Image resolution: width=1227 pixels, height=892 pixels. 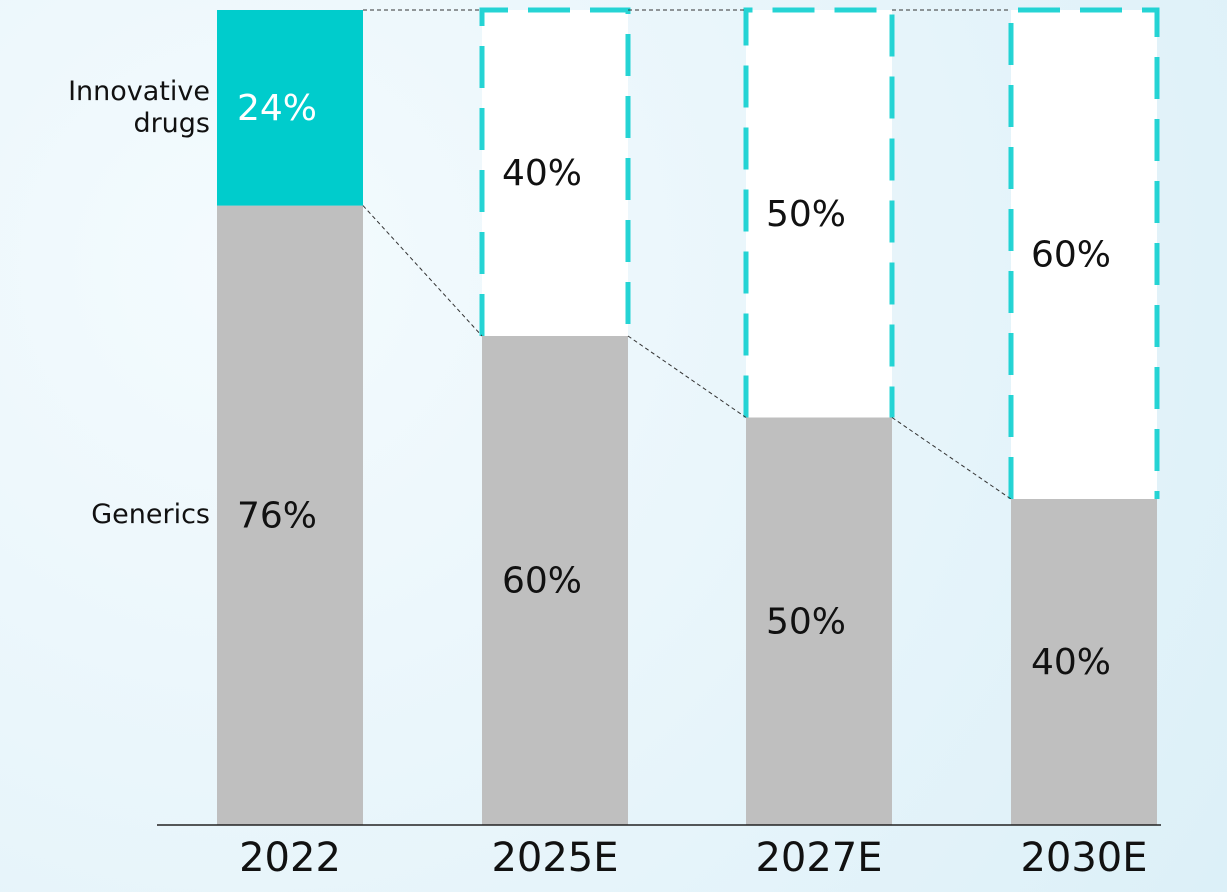 I want to click on x-tick-label: 2025E, so click(x=554, y=858).